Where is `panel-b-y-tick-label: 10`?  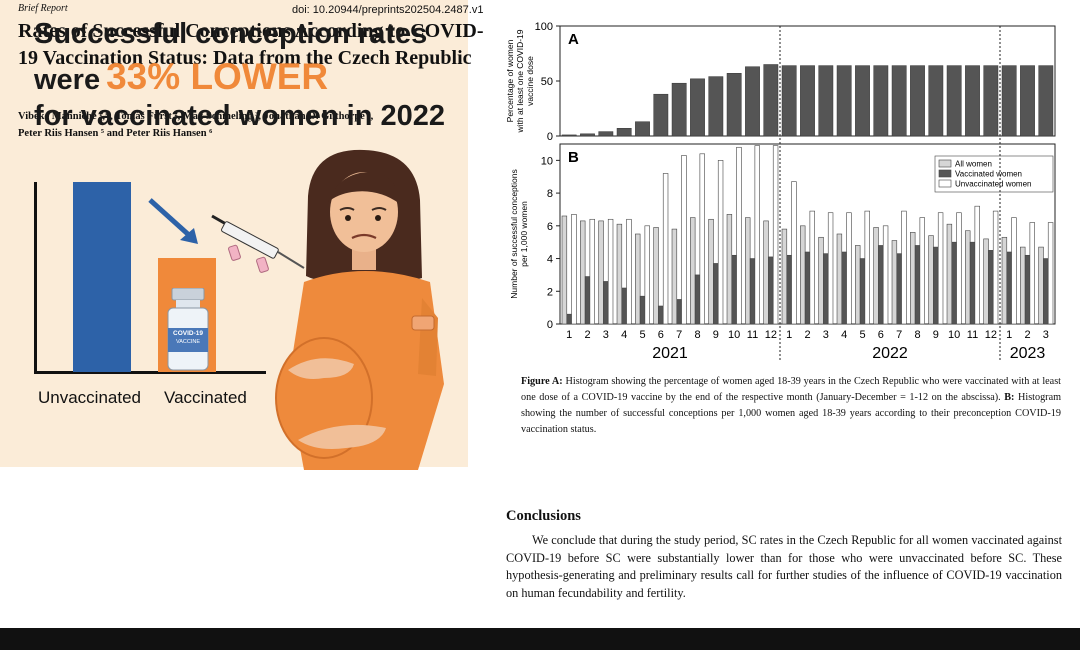
panel-b-y-tick-label: 10 is located at coordinates (547, 161).